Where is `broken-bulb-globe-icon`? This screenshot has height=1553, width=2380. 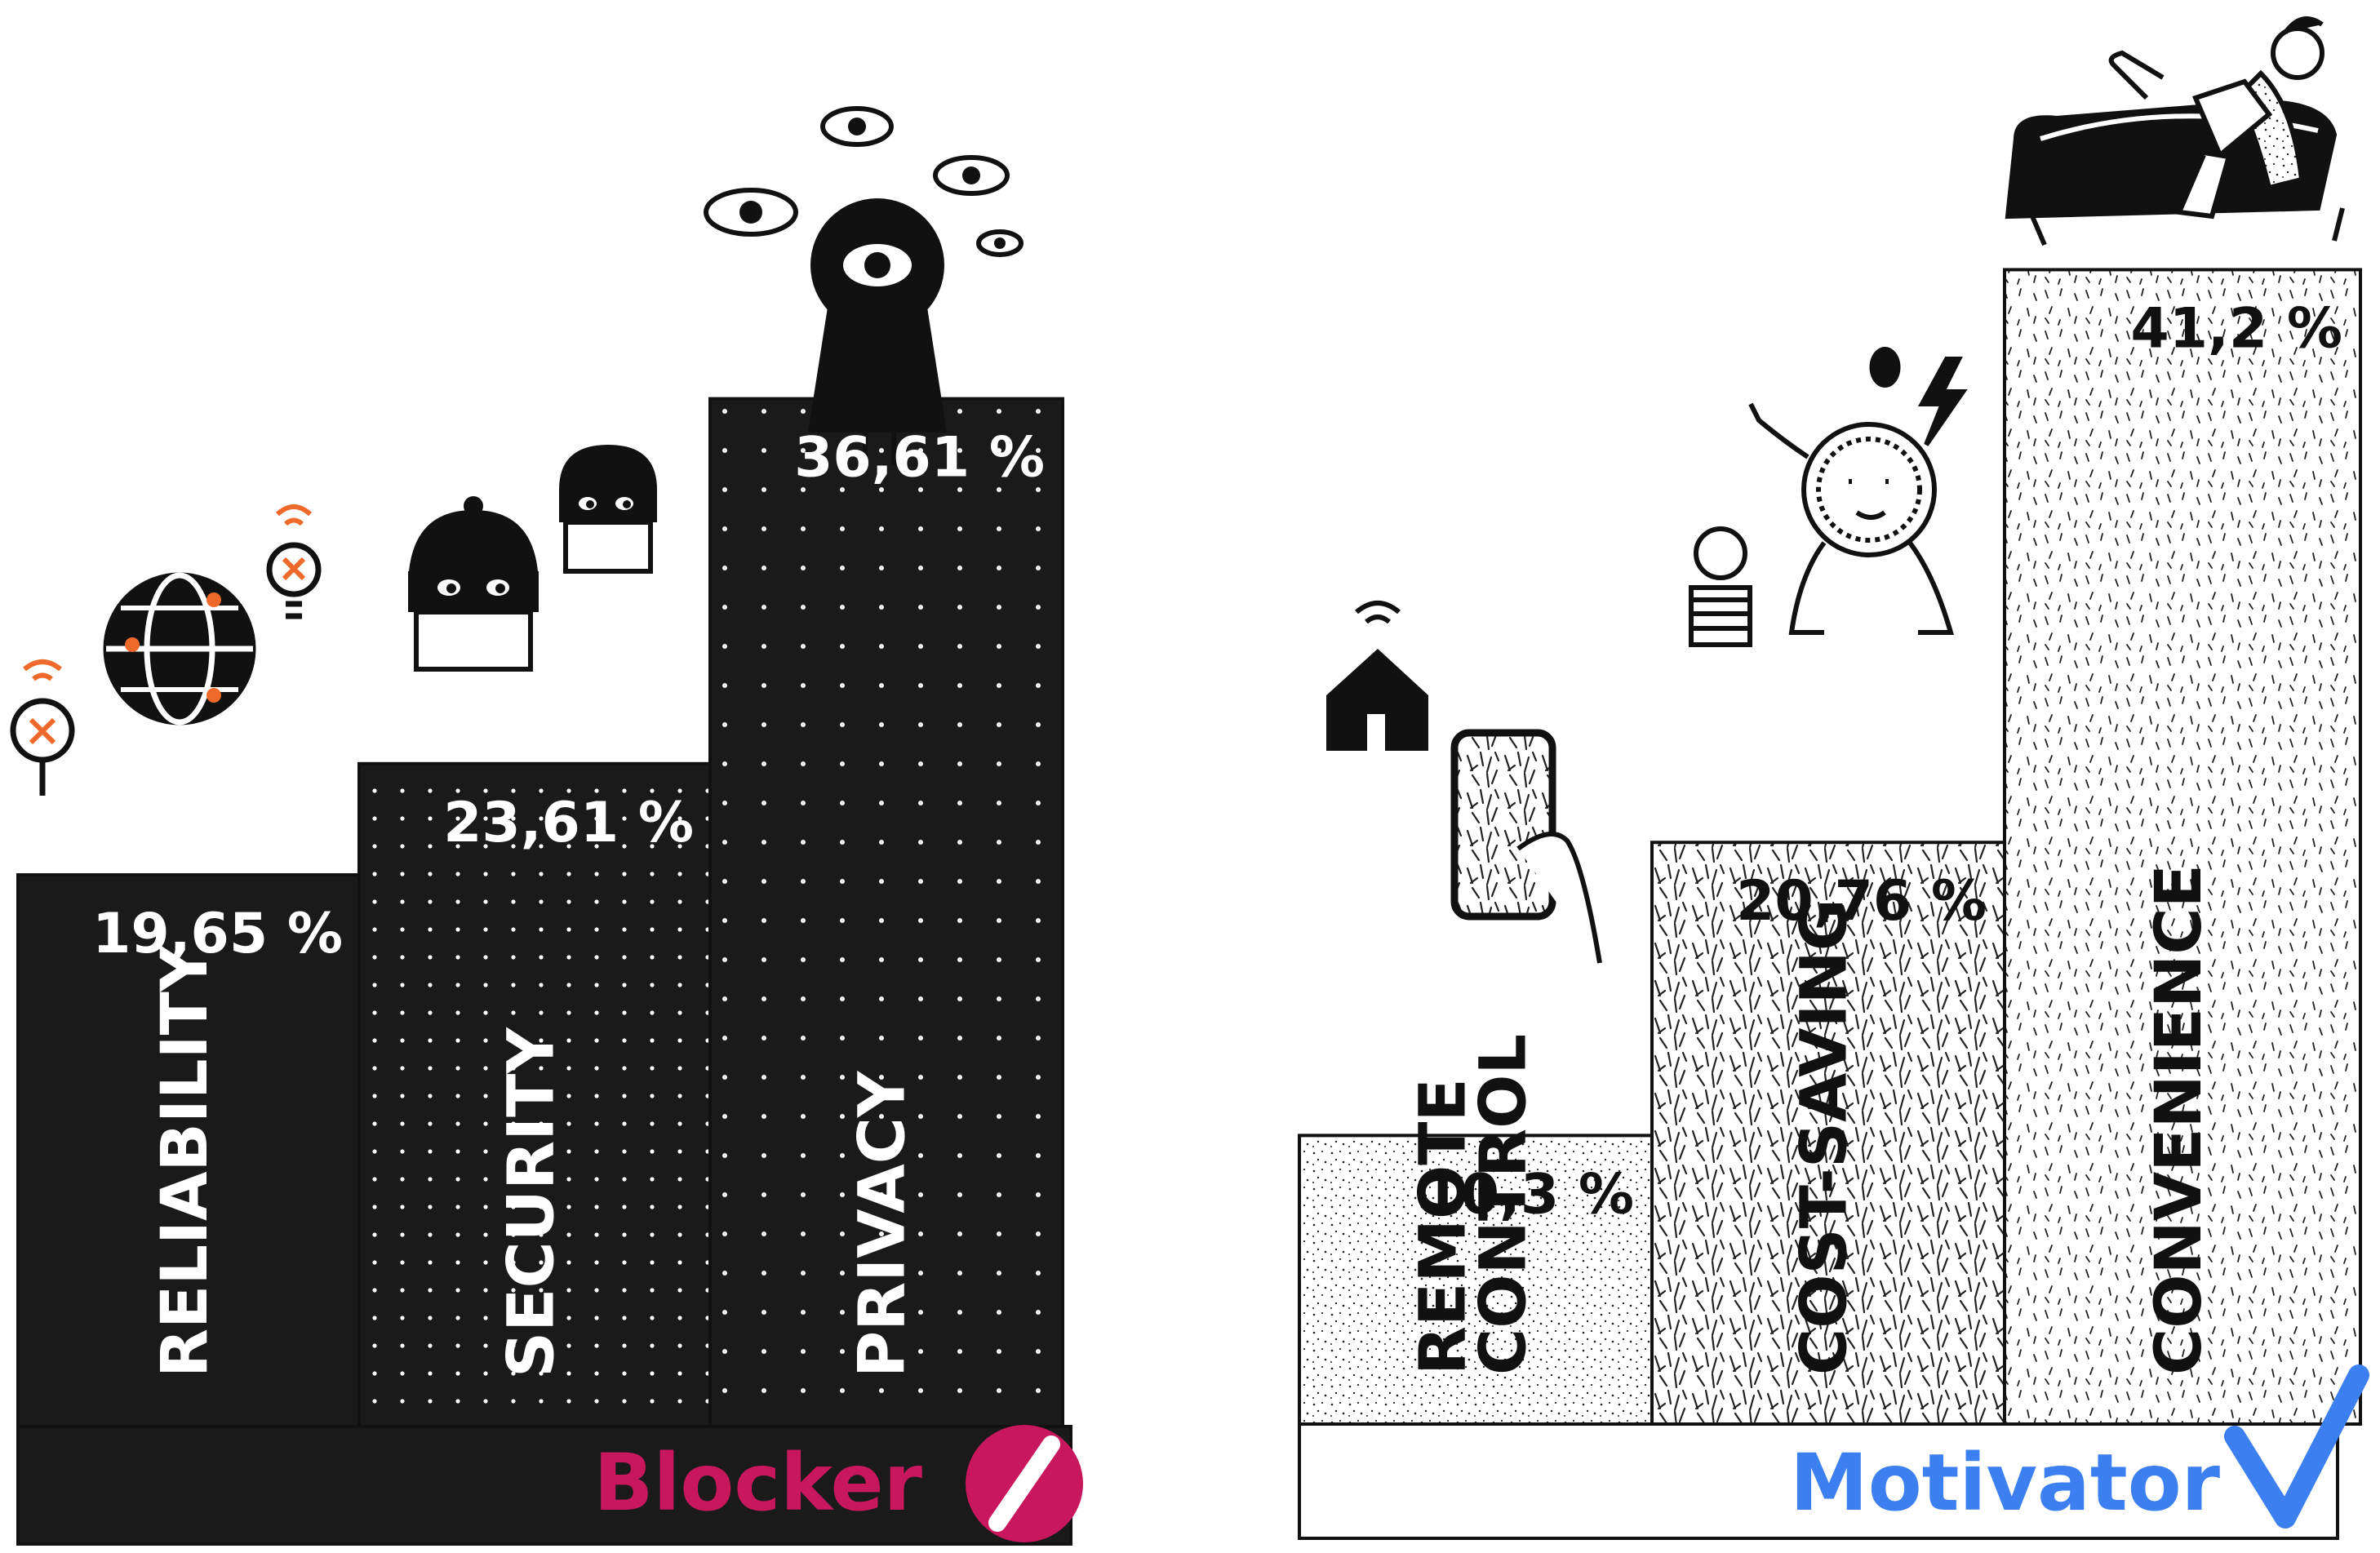 broken-bulb-globe-icon is located at coordinates (166, 650).